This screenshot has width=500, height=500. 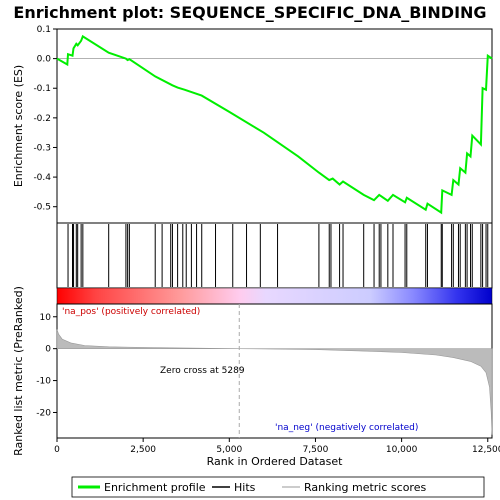 What do you see at coordinates (44, 30) in the screenshot?
I see `y-tick-label: 0.1` at bounding box center [44, 30].